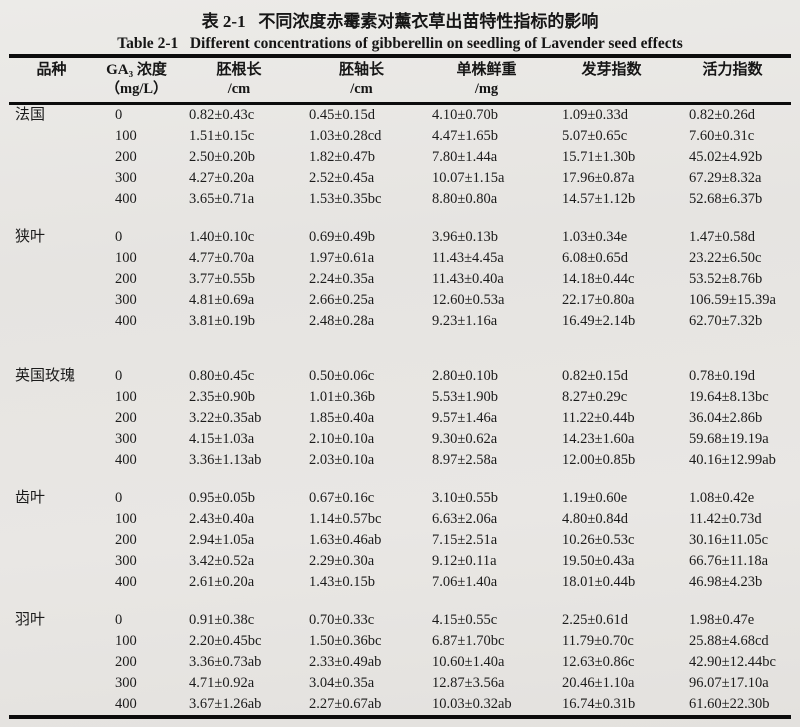  What do you see at coordinates (729, 439) in the screenshot?
I see `vigor-index-cell: 59.68±19.19a` at bounding box center [729, 439].